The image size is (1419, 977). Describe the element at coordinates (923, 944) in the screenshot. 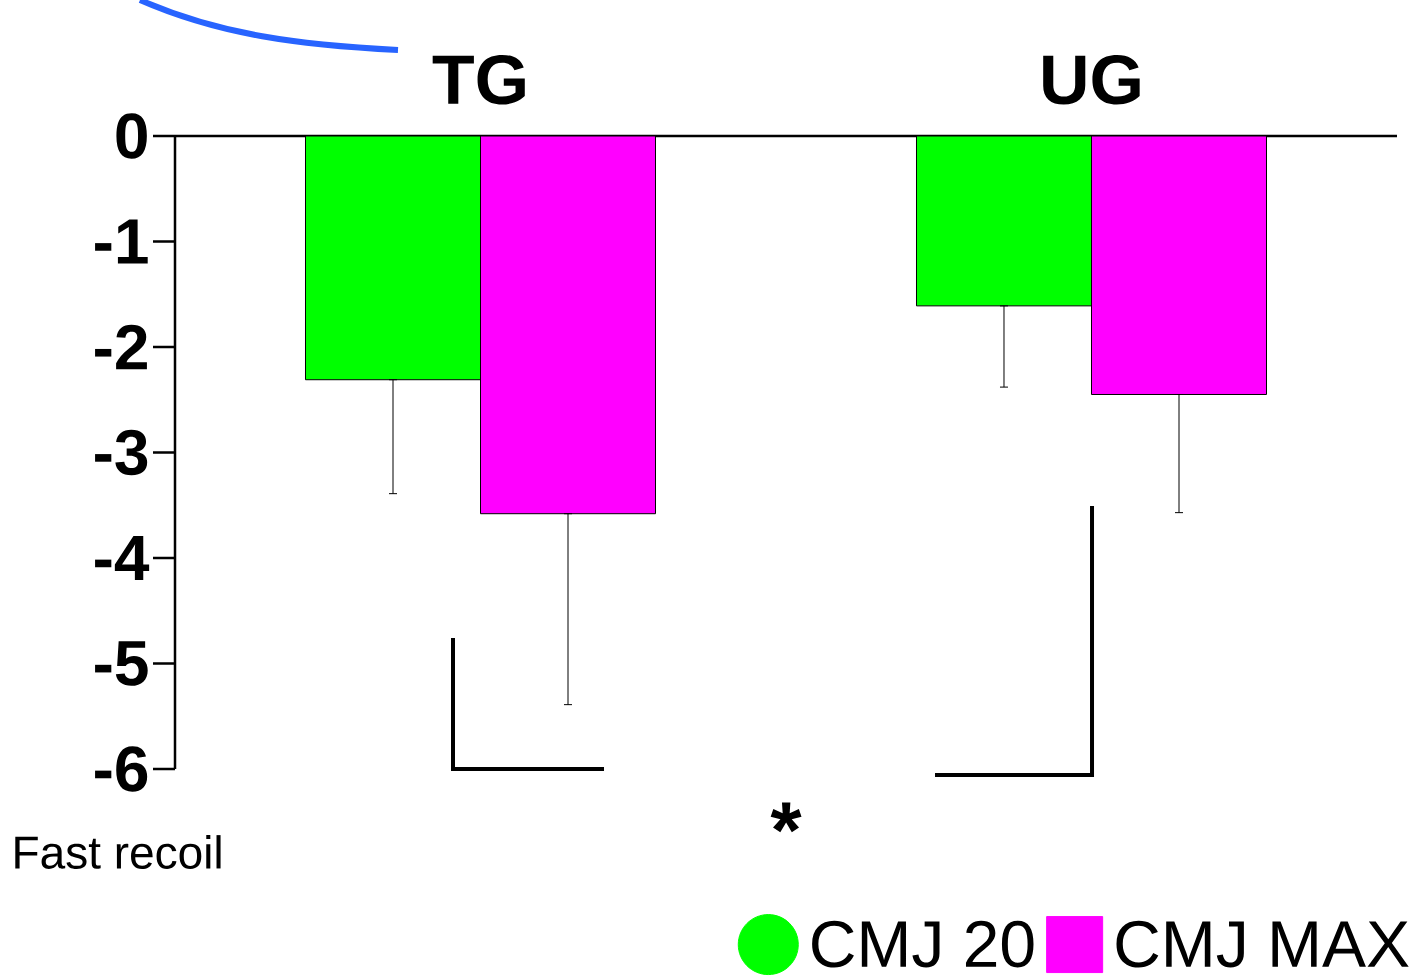

I see `legend-label: CMJ 20` at that location.